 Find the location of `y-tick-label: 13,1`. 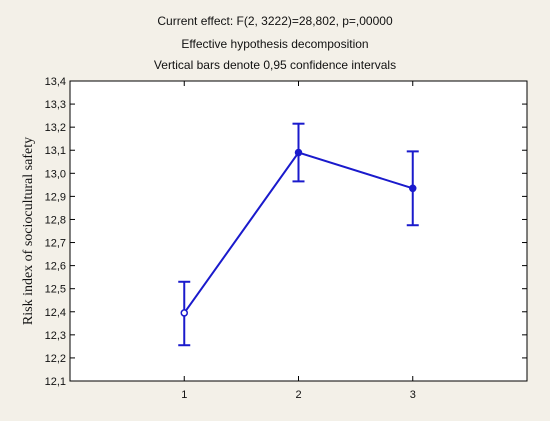

y-tick-label: 13,1 is located at coordinates (55, 151).